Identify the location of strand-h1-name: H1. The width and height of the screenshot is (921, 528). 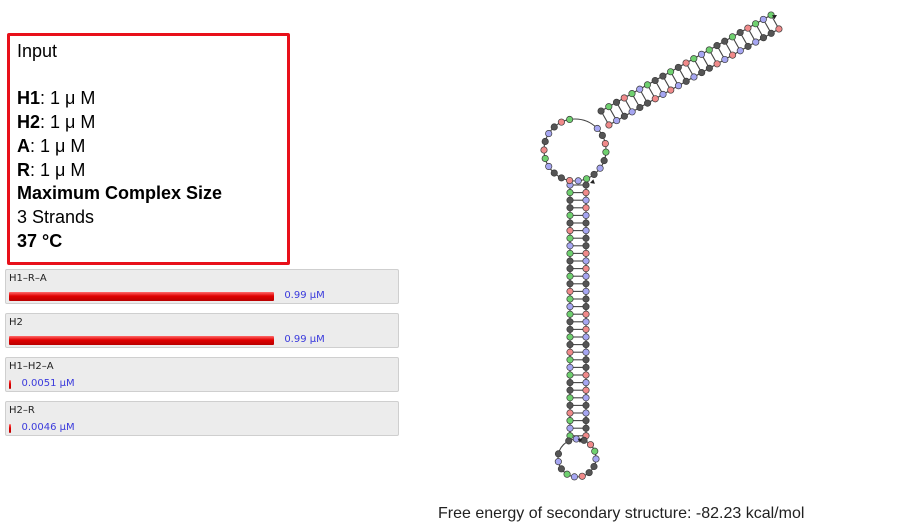
(29, 98).